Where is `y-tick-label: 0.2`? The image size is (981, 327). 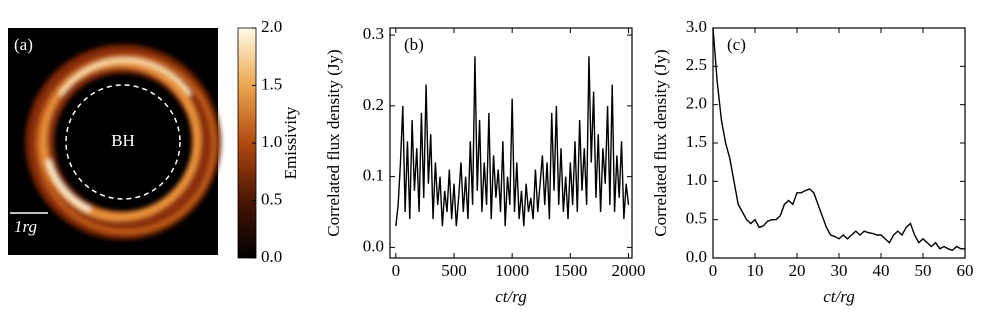
y-tick-label: 0.2 is located at coordinates (373, 104).